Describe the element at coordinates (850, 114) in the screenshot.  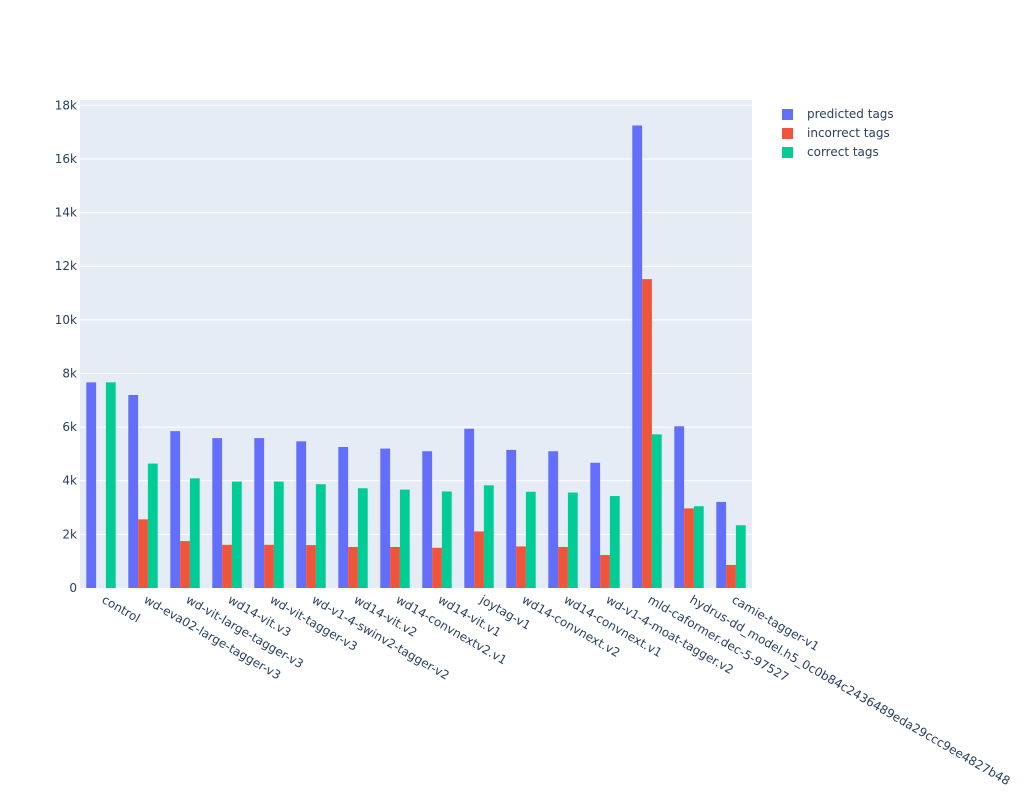
I see `legend-label: predicted tags` at that location.